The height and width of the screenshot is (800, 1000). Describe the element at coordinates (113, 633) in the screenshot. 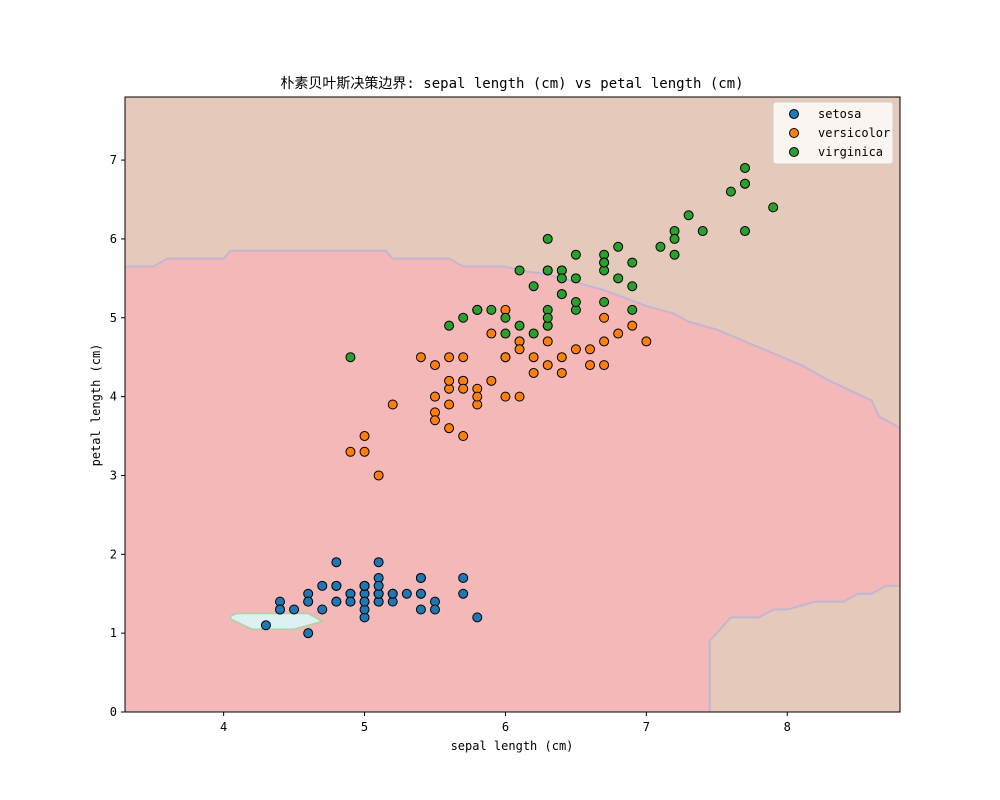

I see `y-tick-label: 1` at that location.